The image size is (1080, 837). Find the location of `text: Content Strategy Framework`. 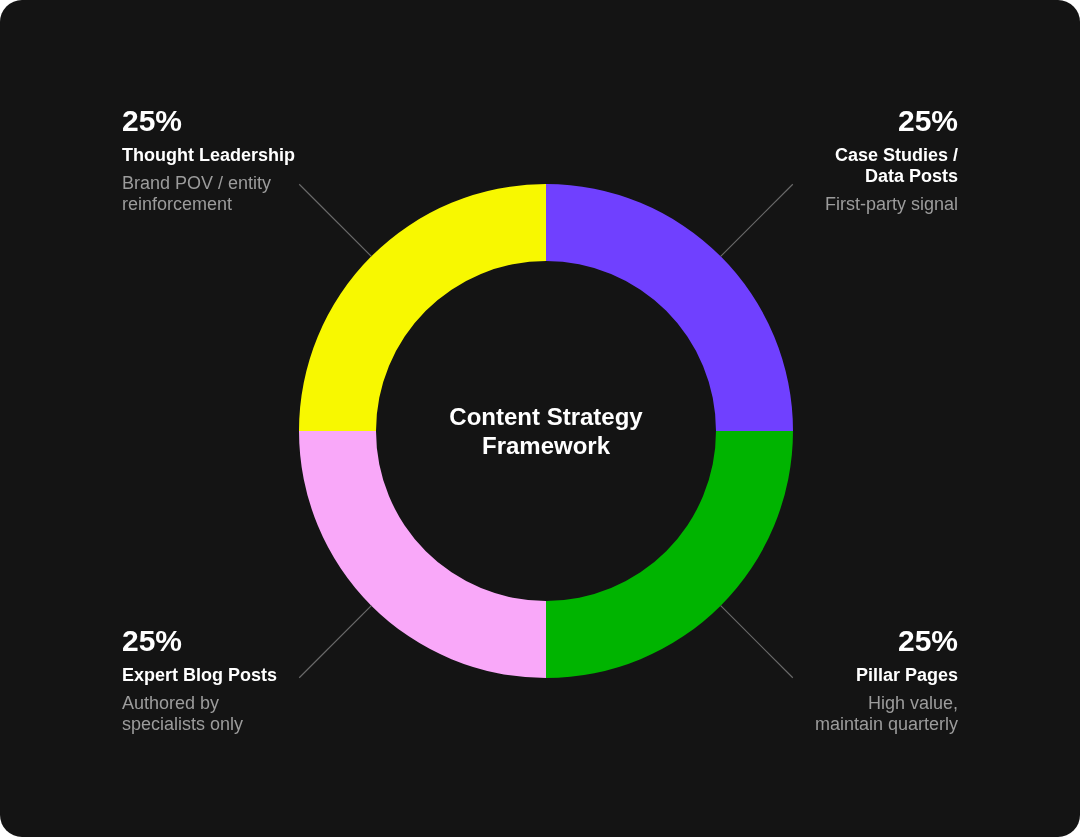

text: Content Strategy Framework is located at coordinates (546, 430).